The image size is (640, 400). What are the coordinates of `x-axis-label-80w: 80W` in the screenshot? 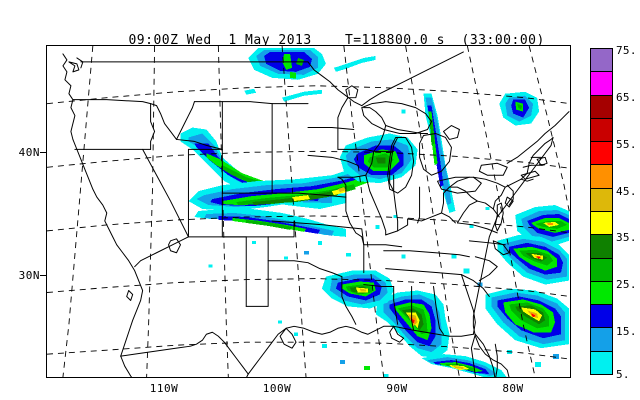 It's located at (513, 388).